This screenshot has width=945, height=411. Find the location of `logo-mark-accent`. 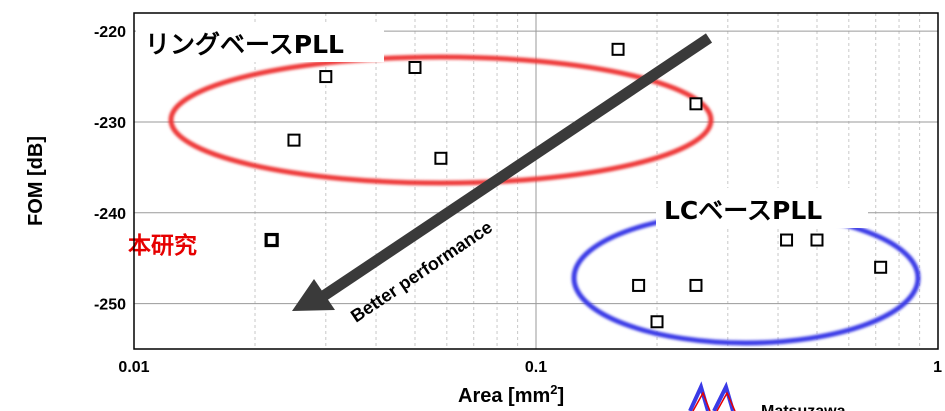

logo-mark-accent is located at coordinates (714, 401).